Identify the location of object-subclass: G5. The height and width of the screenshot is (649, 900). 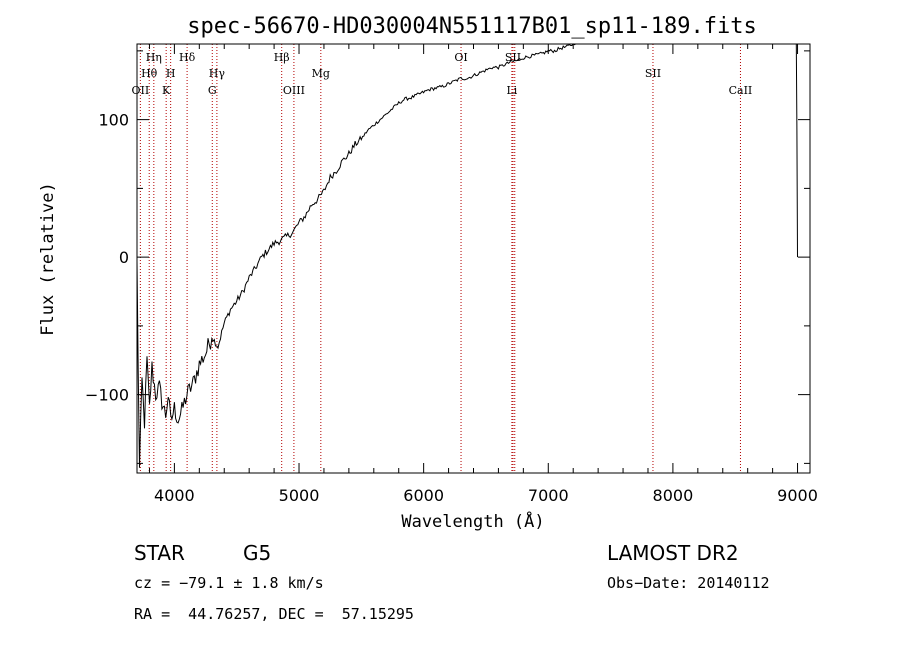
(257, 553).